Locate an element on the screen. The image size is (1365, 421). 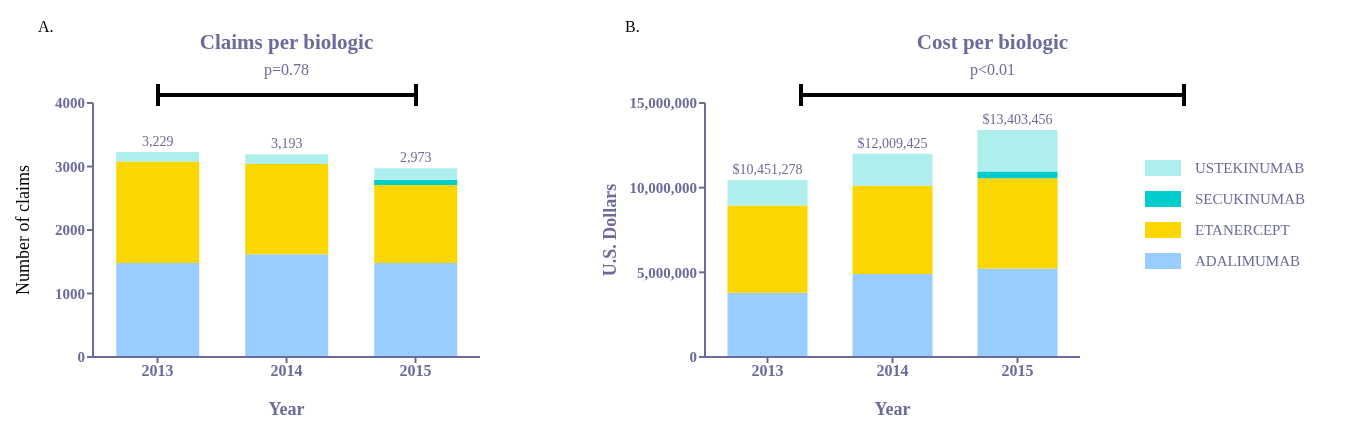
y-tick-label: 1000 is located at coordinates (70, 293).